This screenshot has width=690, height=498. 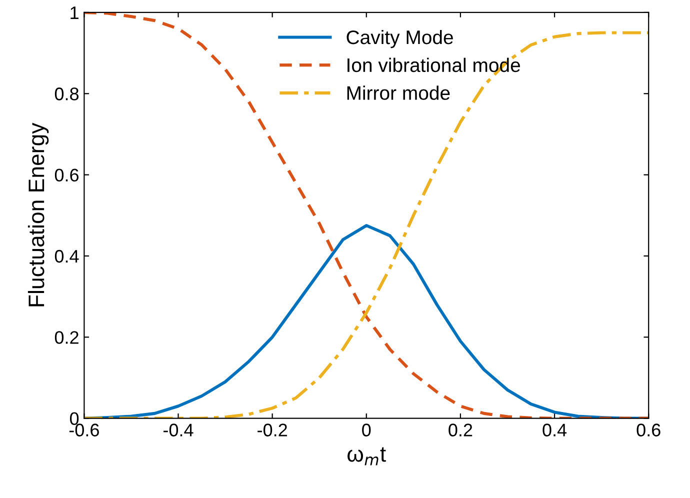 What do you see at coordinates (399, 39) in the screenshot?
I see `legend-label: Cavity Mode` at bounding box center [399, 39].